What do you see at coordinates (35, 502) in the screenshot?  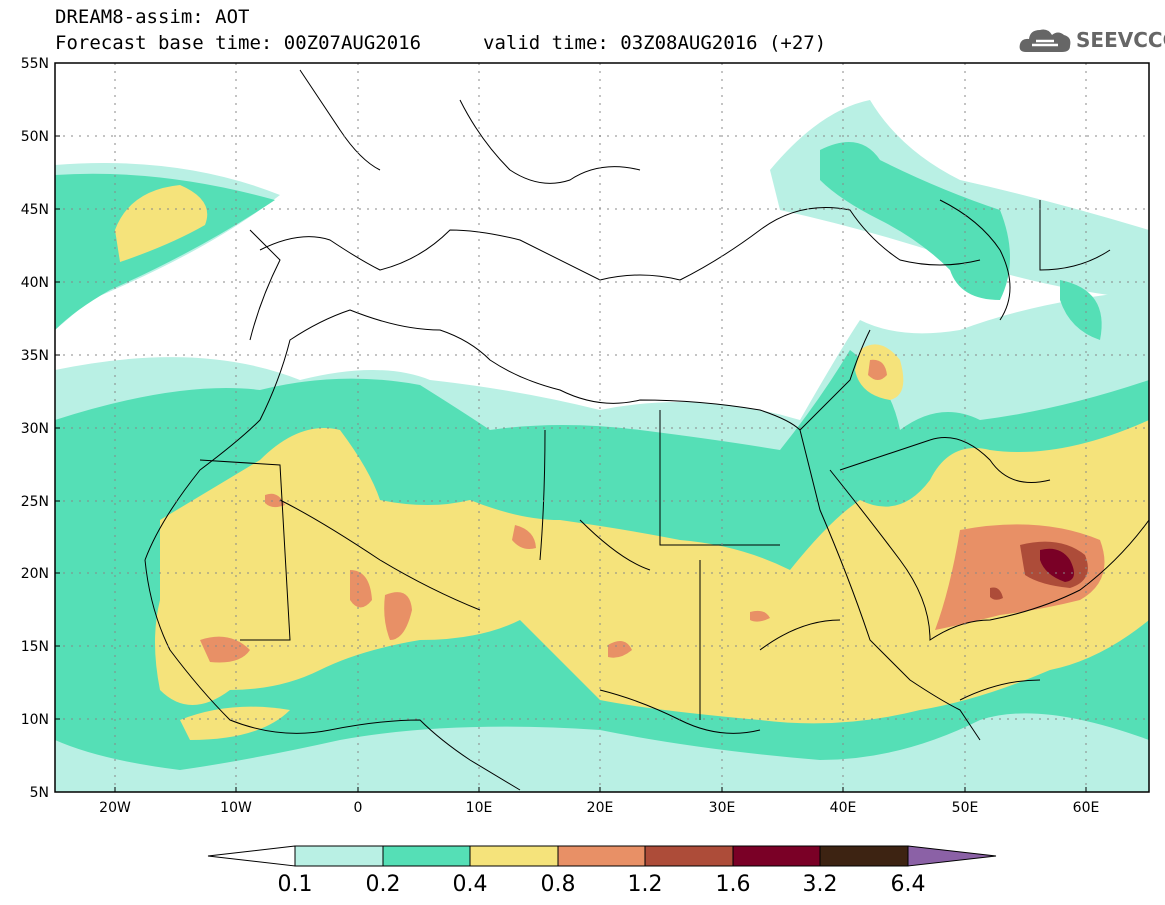 I see `lat-label: 25N` at bounding box center [35, 502].